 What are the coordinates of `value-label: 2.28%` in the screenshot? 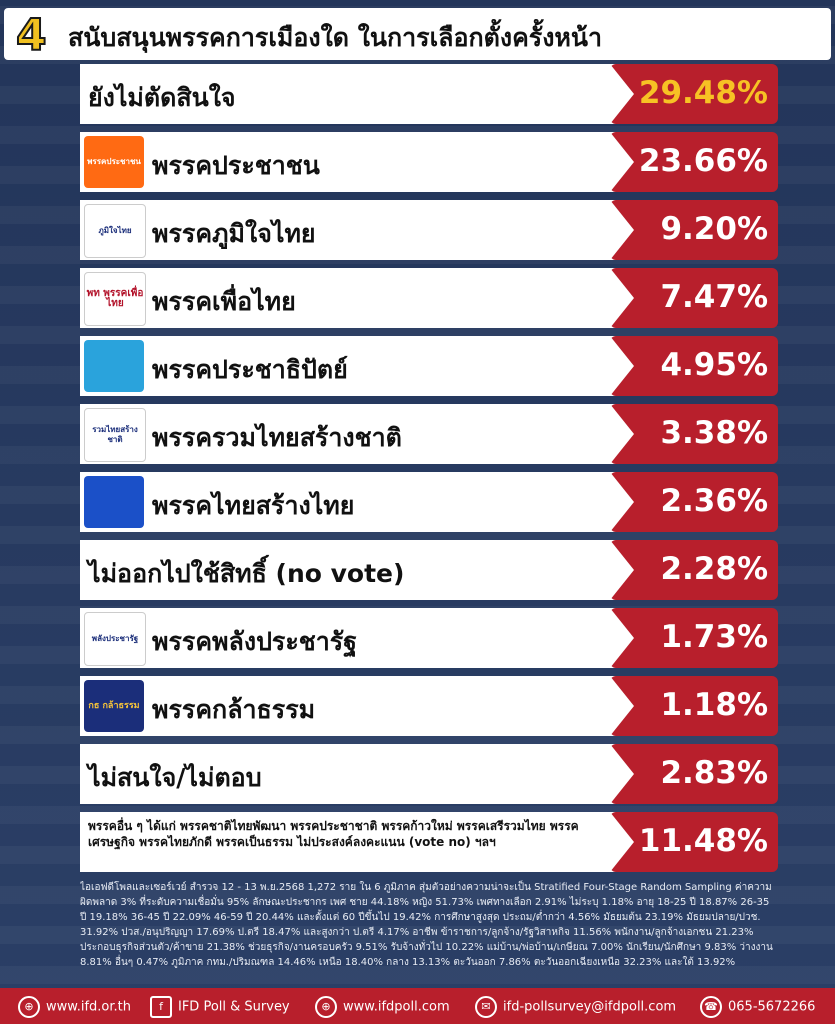 It's located at (714, 569).